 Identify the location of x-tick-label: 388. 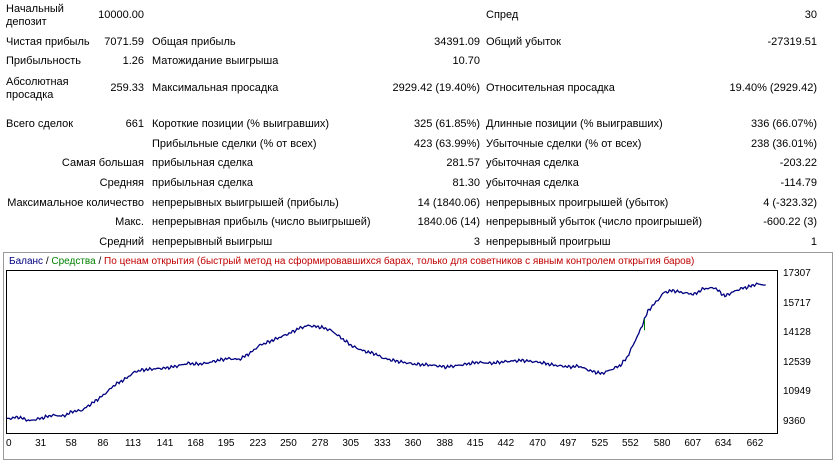
(445, 443).